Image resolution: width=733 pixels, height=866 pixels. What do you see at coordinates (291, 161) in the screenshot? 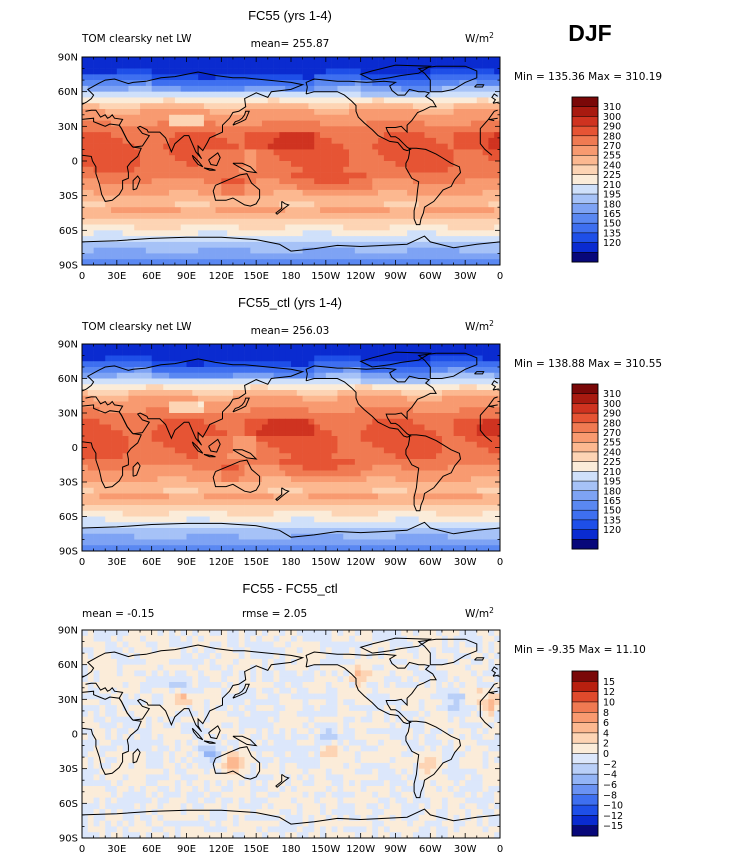
I see `map-field` at bounding box center [291, 161].